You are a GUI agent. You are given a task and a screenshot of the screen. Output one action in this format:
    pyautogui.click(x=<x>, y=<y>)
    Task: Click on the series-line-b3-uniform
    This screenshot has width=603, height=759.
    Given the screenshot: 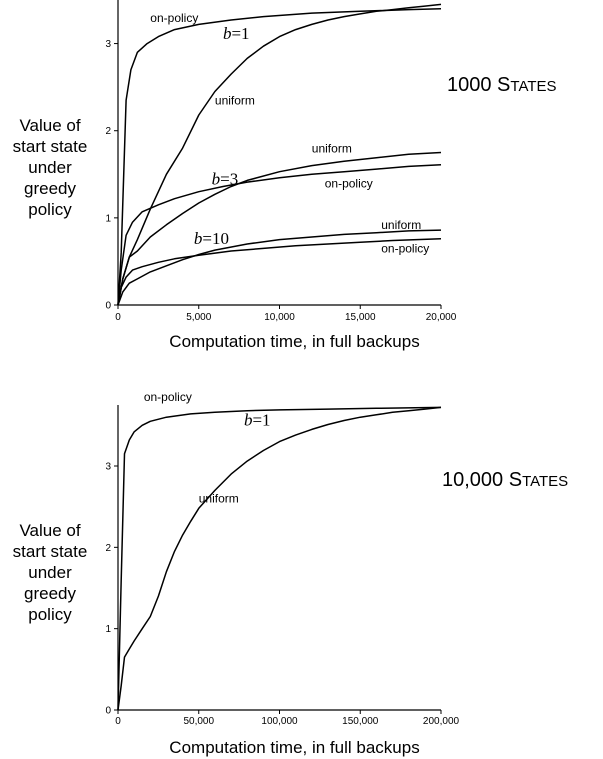 What is the action you would take?
    pyautogui.click(x=279, y=228)
    